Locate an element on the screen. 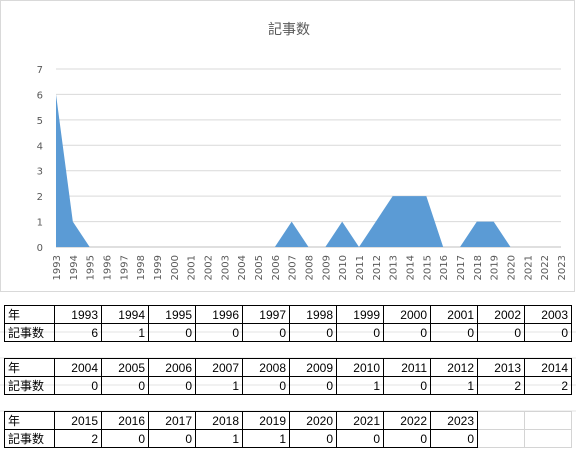  x-tick-label: 1993 is located at coordinates (57, 267).